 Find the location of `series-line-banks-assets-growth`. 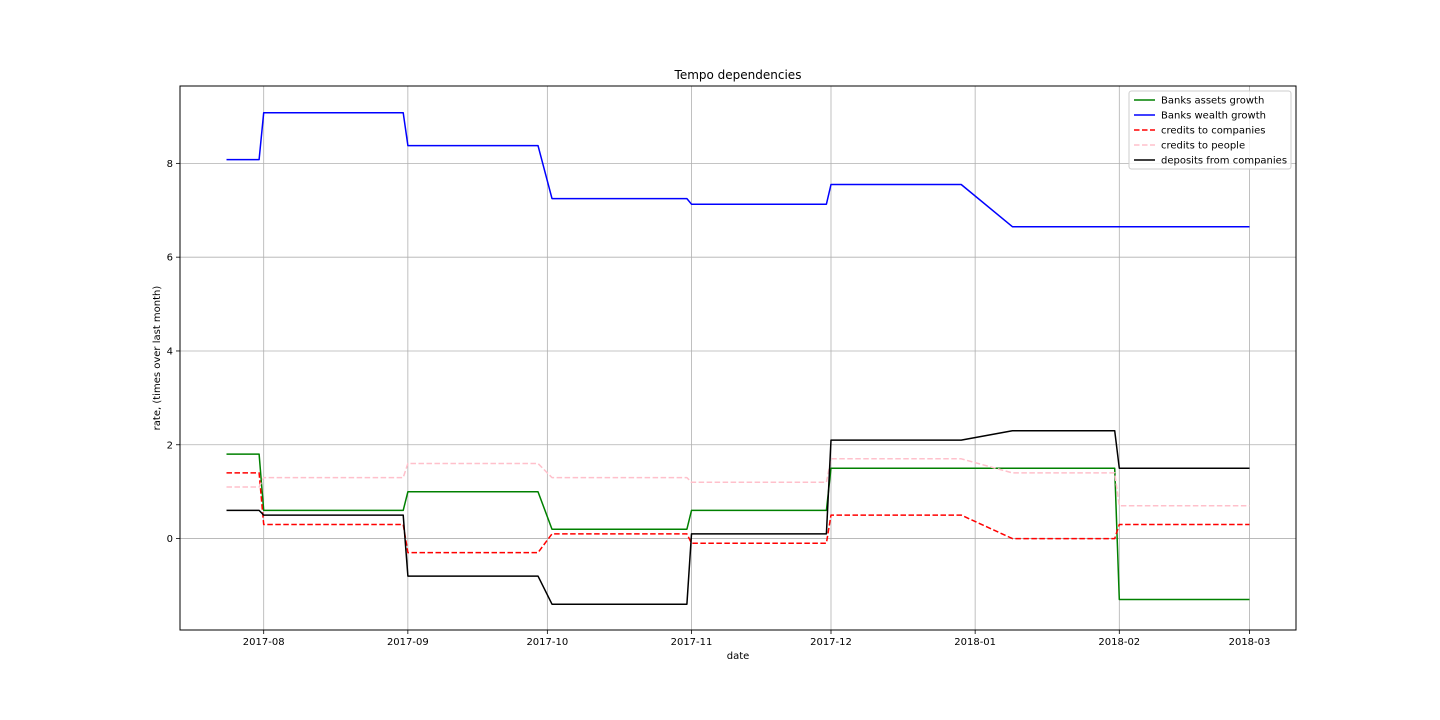

series-line-banks-assets-growth is located at coordinates (738, 527).